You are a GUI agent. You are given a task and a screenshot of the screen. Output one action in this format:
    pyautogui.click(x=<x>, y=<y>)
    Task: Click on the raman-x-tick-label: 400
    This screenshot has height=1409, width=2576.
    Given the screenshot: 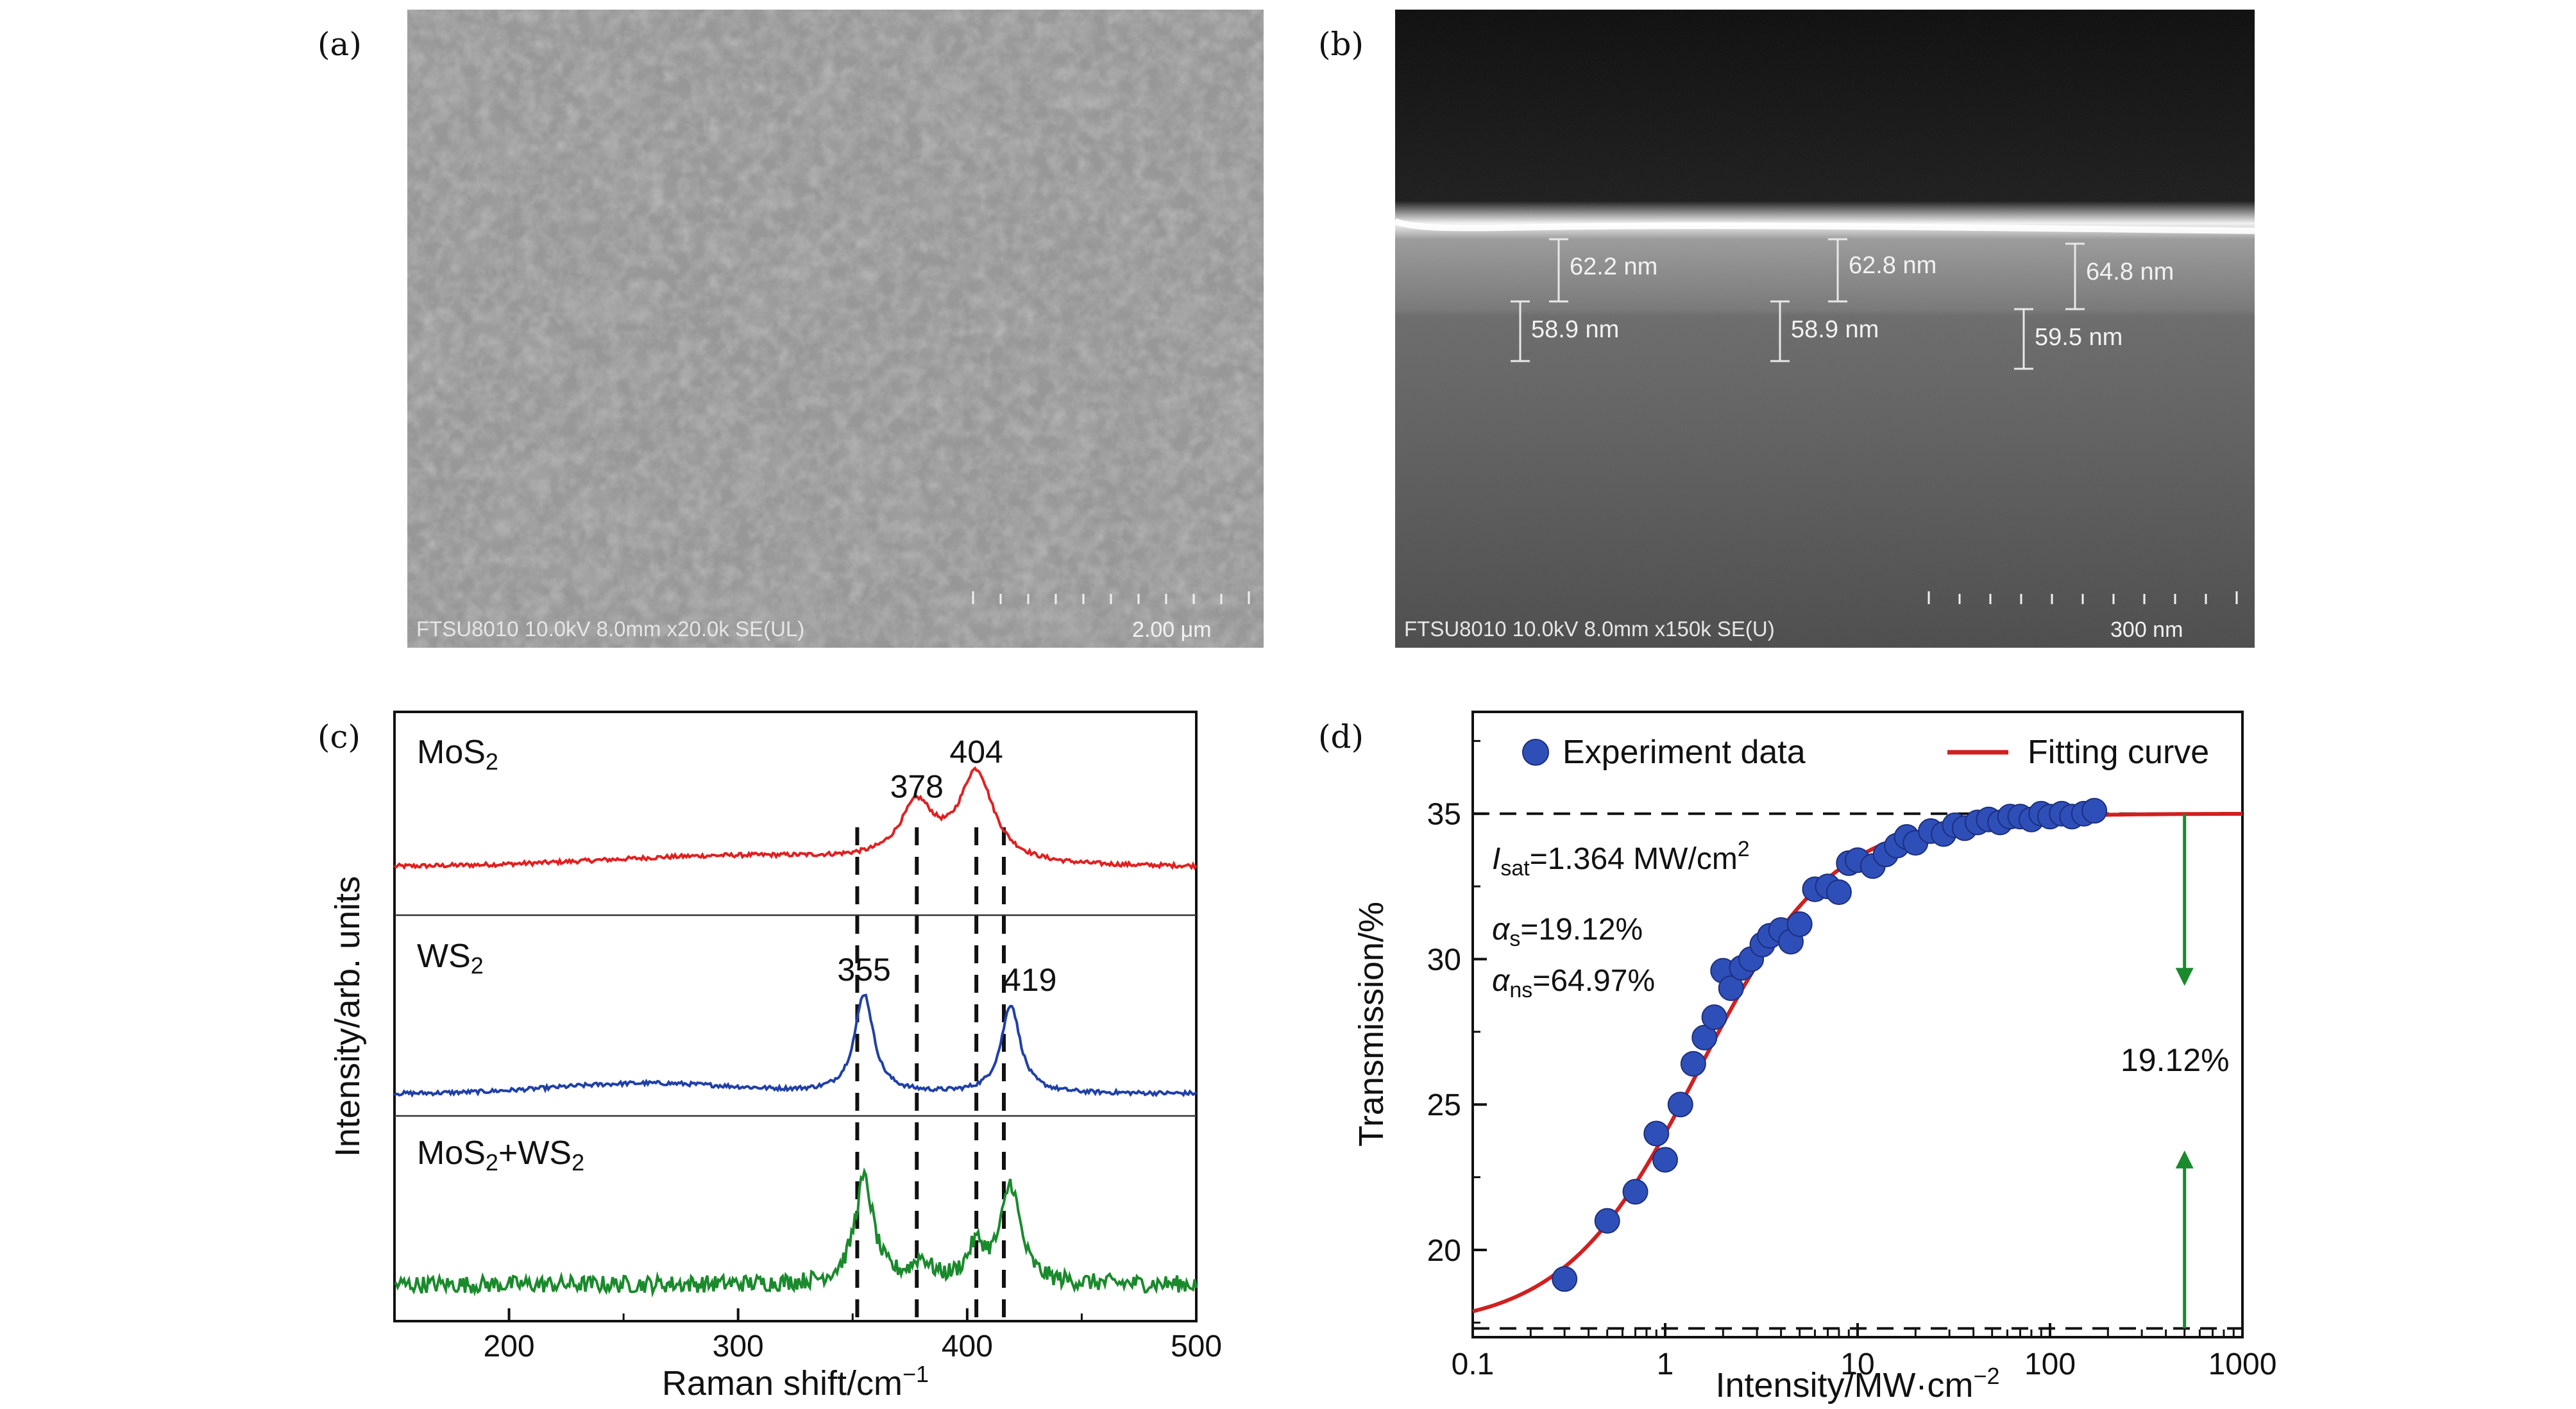 What is the action you would take?
    pyautogui.click(x=967, y=1346)
    